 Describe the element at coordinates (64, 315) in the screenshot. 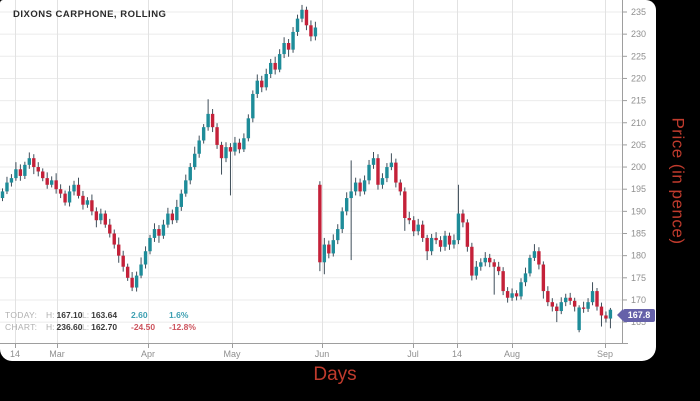

I see `legend-high: H: 167.10` at that location.